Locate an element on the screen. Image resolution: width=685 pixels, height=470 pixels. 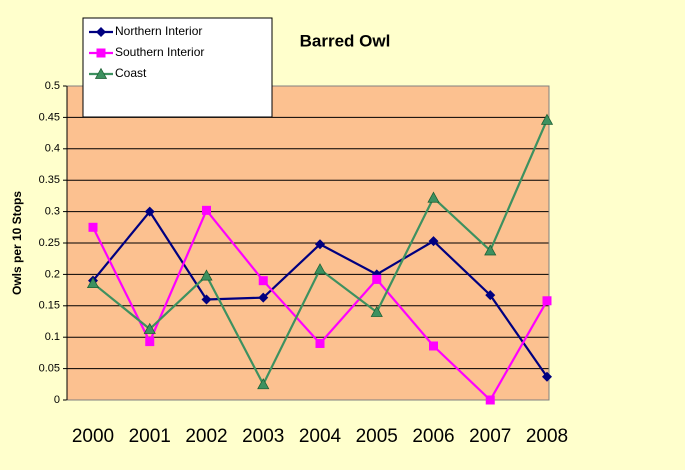
x-tick-label: 2005 is located at coordinates (377, 436).